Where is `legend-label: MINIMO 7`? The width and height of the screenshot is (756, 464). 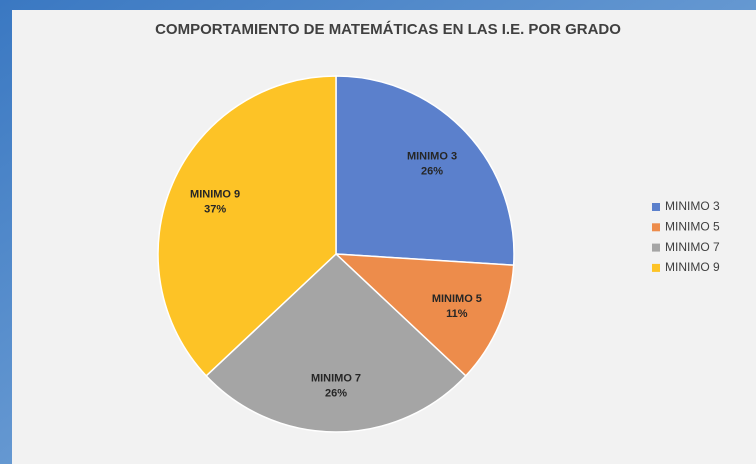
legend-label: MINIMO 7 is located at coordinates (692, 247).